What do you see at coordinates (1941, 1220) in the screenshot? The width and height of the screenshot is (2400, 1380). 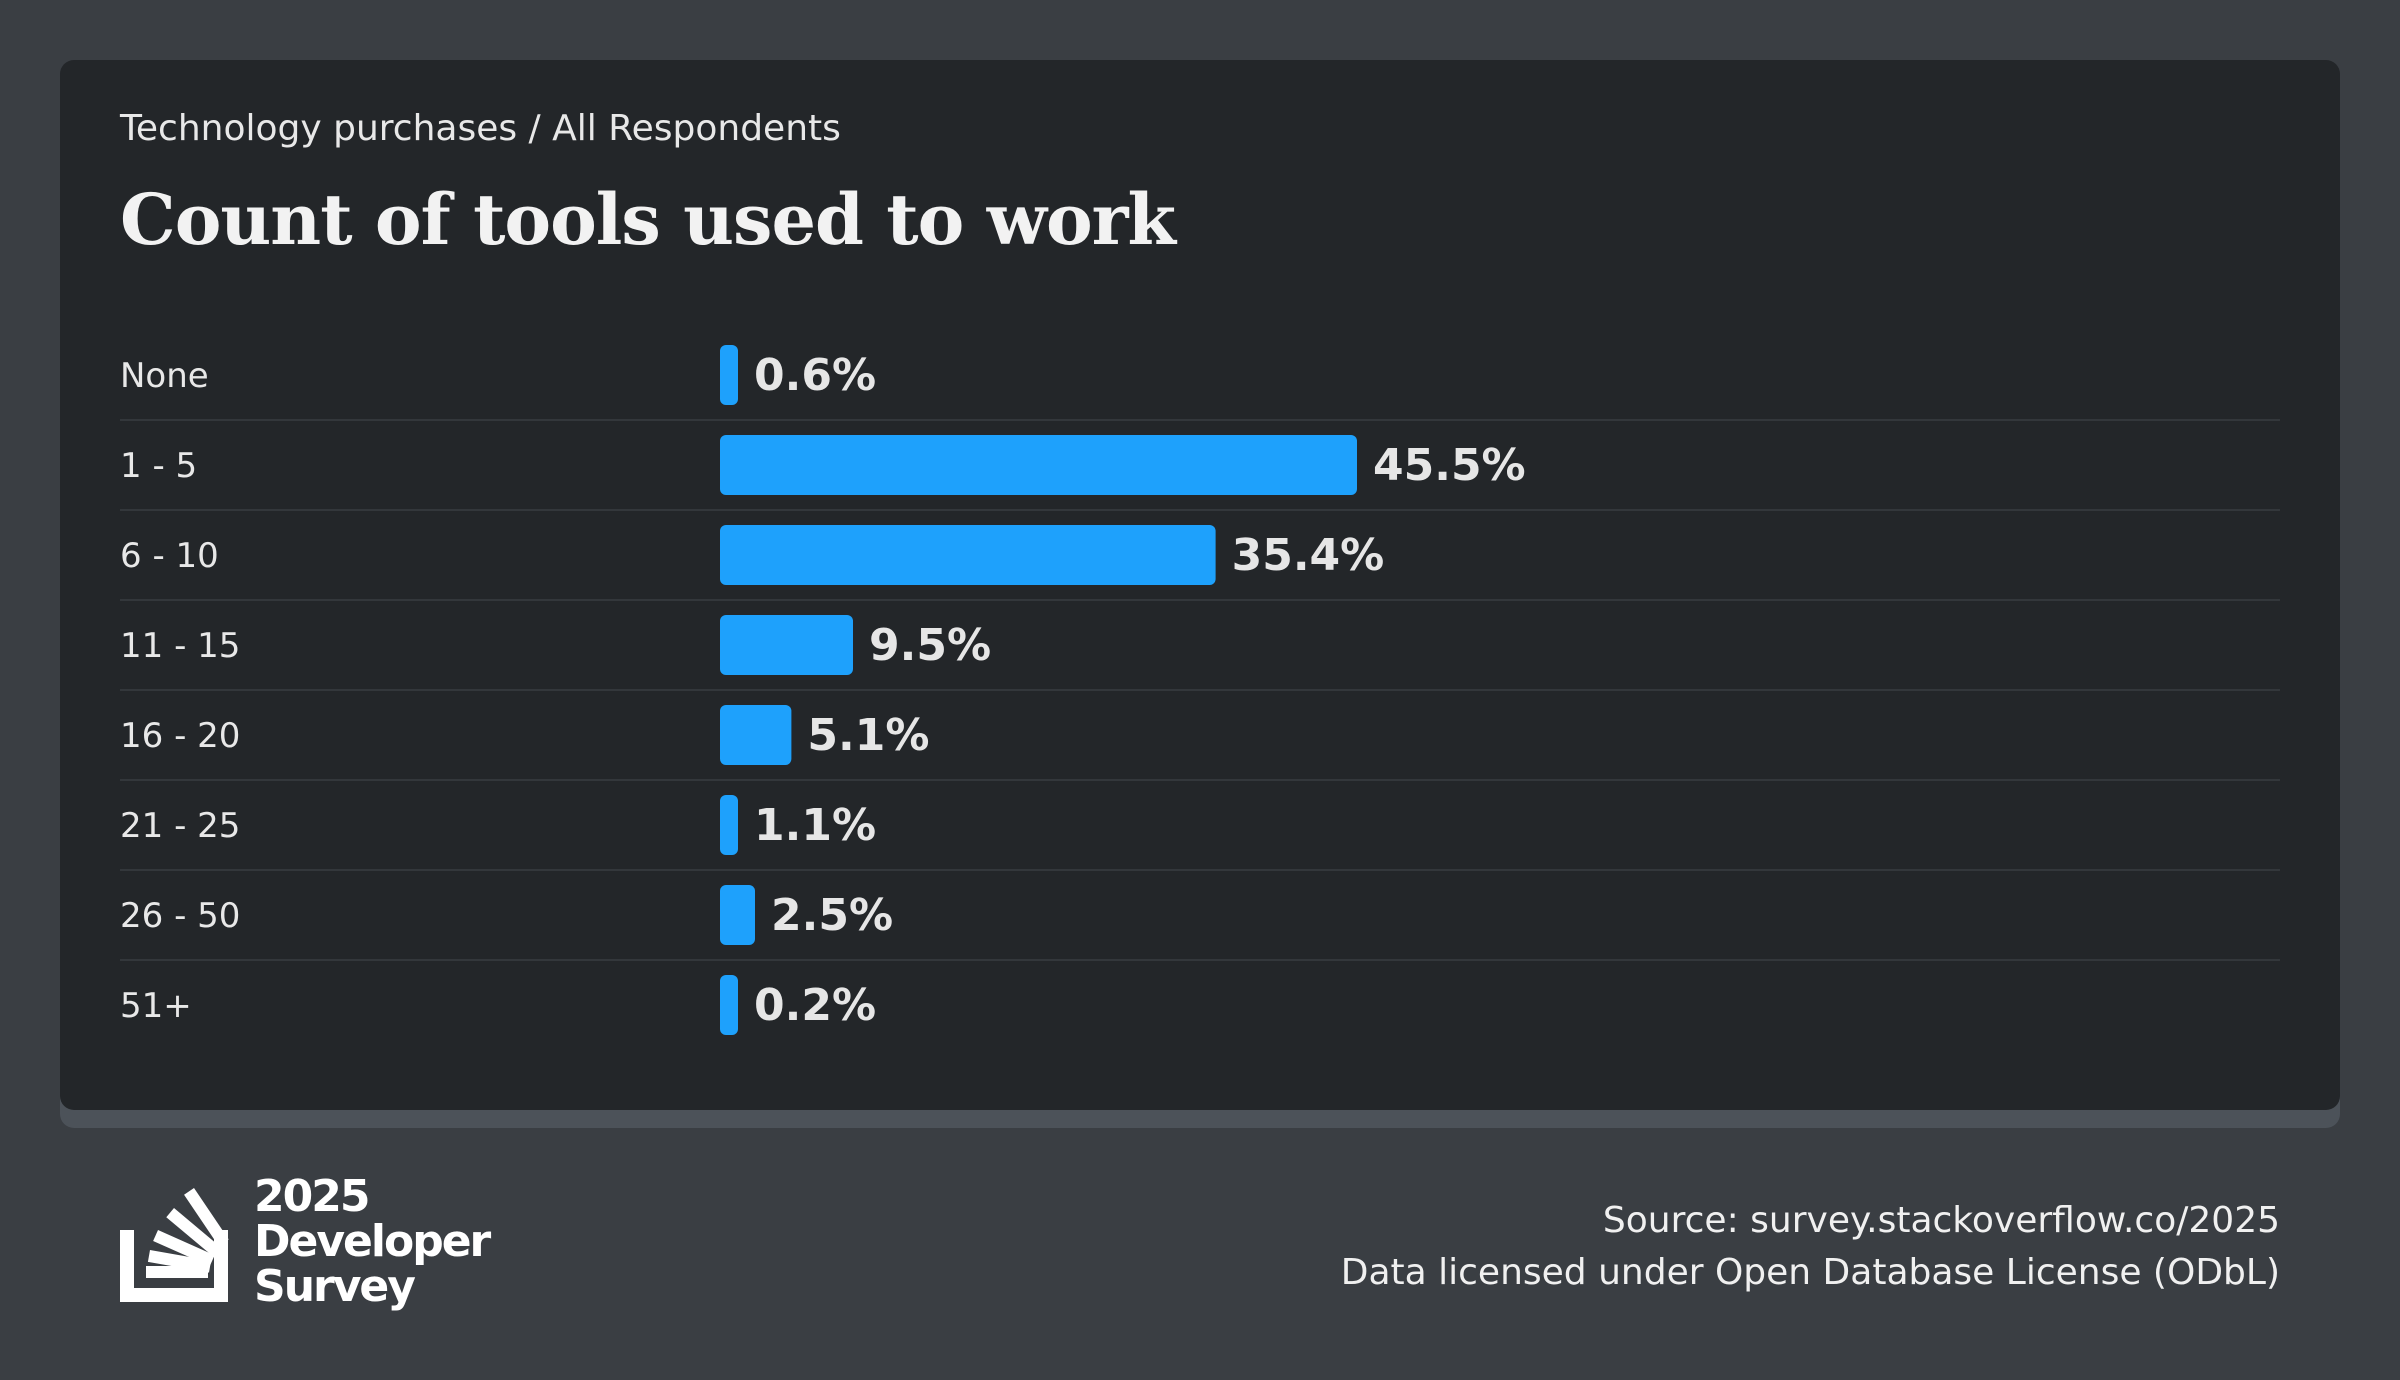 I see `source-link: Source: survey.stackoverflow.co/2025` at bounding box center [1941, 1220].